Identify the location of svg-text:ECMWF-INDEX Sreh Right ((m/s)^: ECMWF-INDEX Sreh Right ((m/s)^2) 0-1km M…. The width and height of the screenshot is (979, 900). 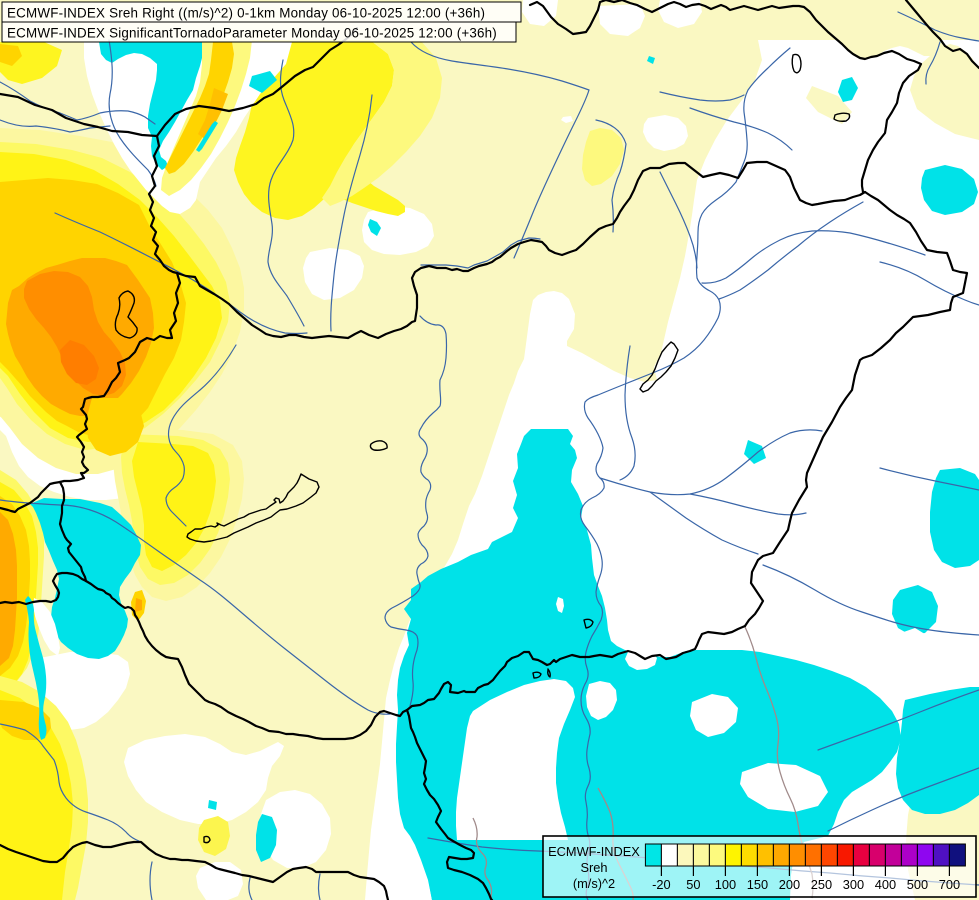
(246, 13).